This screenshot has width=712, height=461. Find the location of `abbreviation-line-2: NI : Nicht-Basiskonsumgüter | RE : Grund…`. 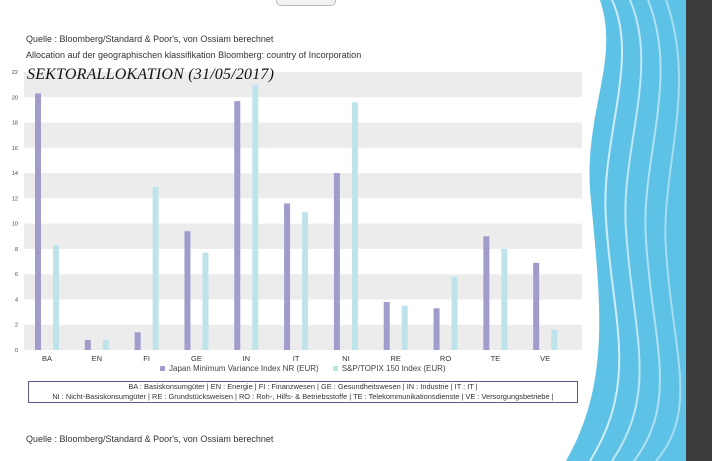

abbreviation-line-2: NI : Nicht-Basiskonsumgüter | RE : Grund… is located at coordinates (303, 396).